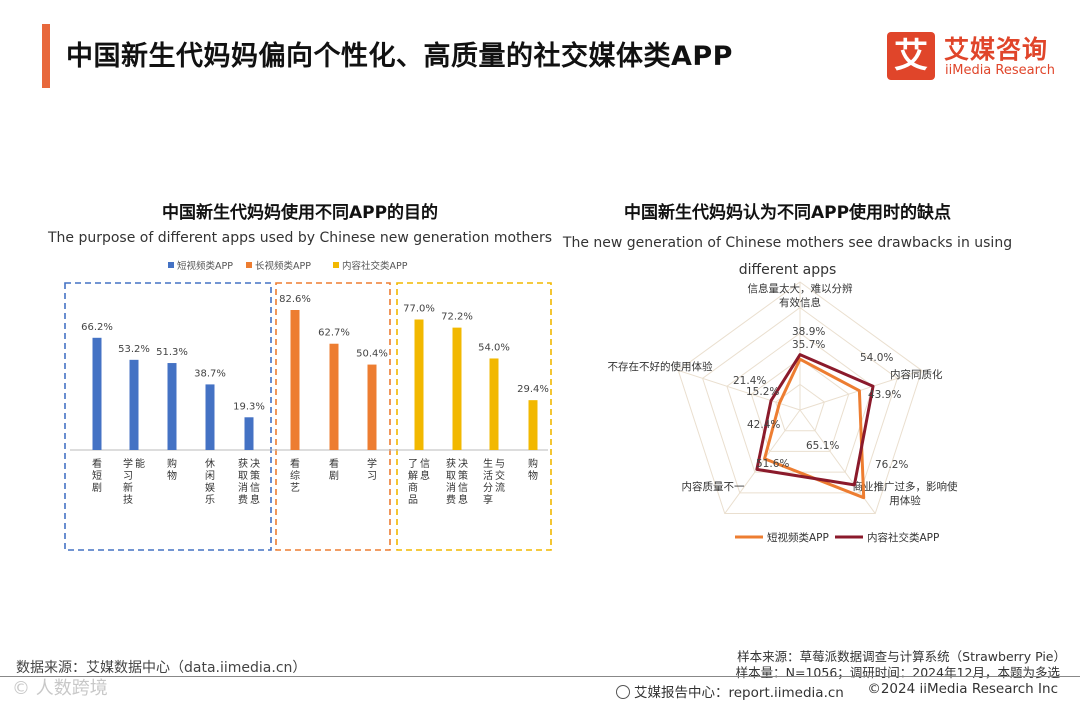  Describe the element at coordinates (494, 347) in the screenshot. I see `bar-value-label: 54.0%` at that location.